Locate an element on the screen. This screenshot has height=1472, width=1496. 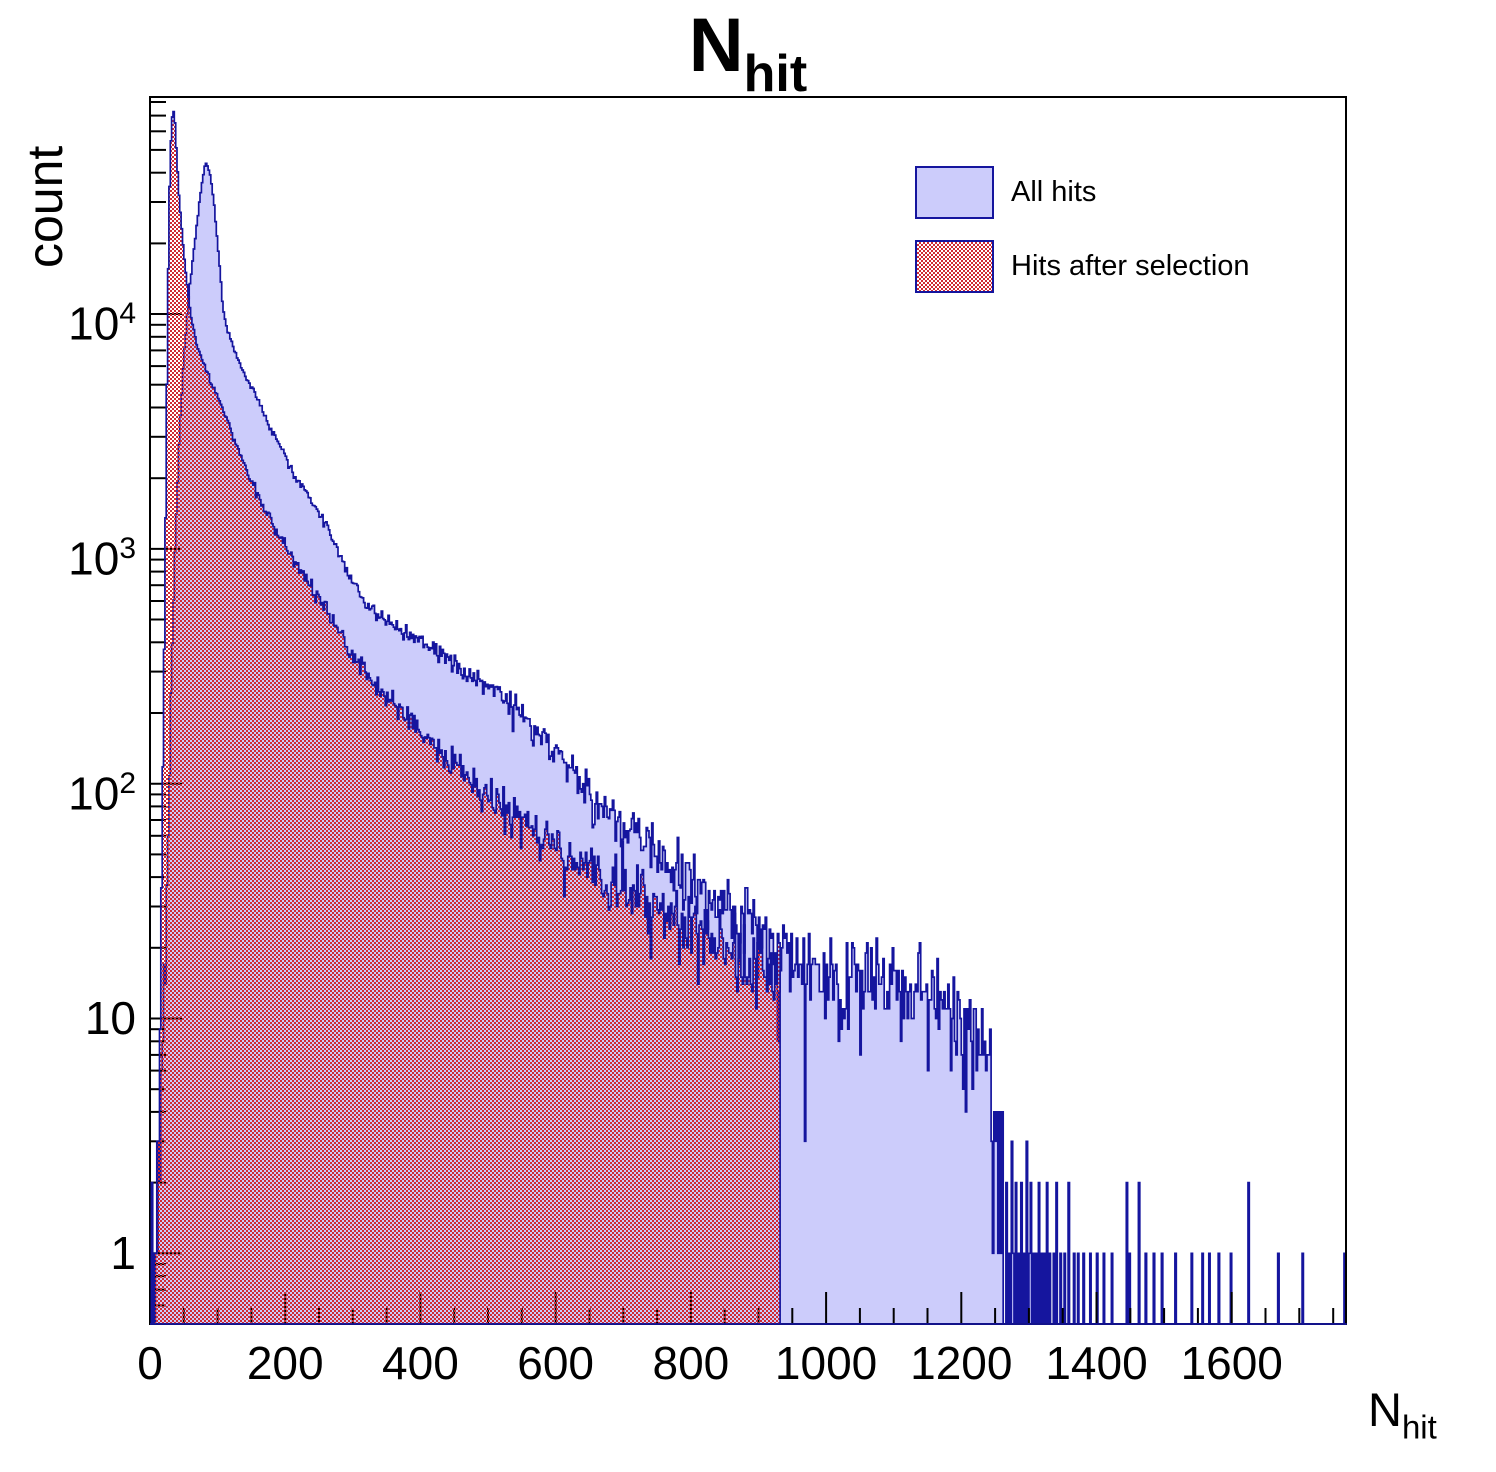
x-tick-label: 1200 is located at coordinates (961, 1363).